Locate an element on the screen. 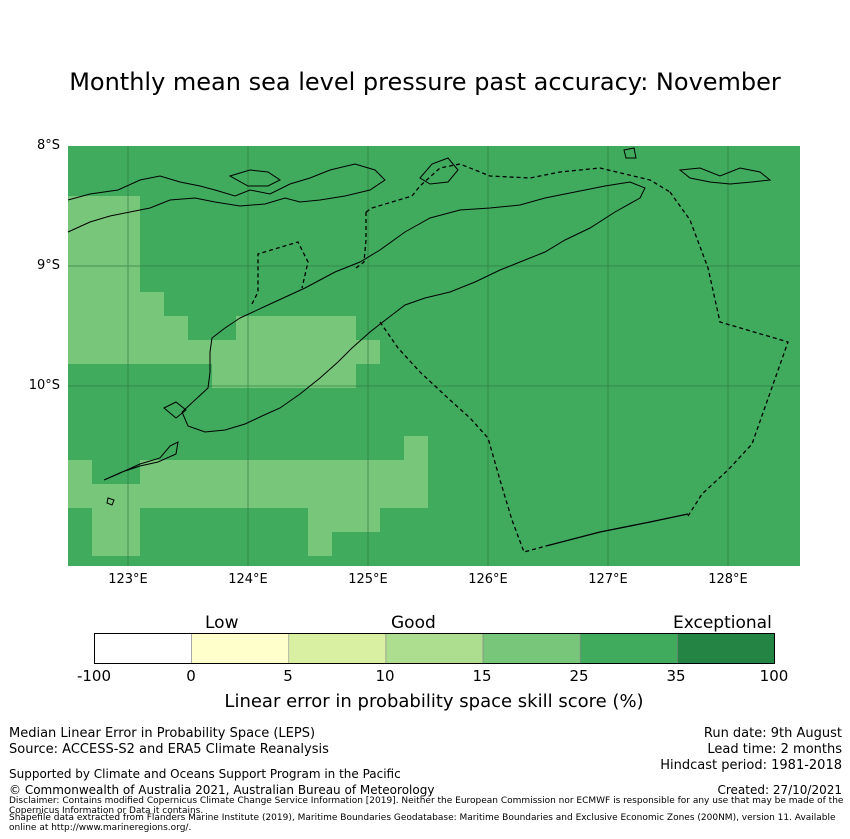 This screenshot has width=850, height=839. lat-label-9s: 9°S is located at coordinates (48, 265).